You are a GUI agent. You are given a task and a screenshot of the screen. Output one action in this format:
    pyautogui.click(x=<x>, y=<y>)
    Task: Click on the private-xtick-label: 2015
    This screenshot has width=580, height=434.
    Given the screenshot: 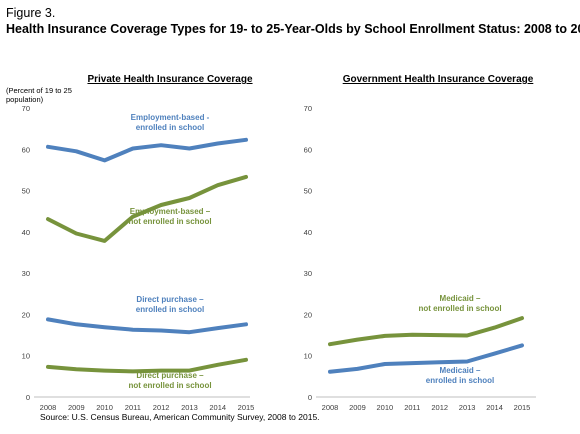 What is the action you would take?
    pyautogui.click(x=246, y=407)
    